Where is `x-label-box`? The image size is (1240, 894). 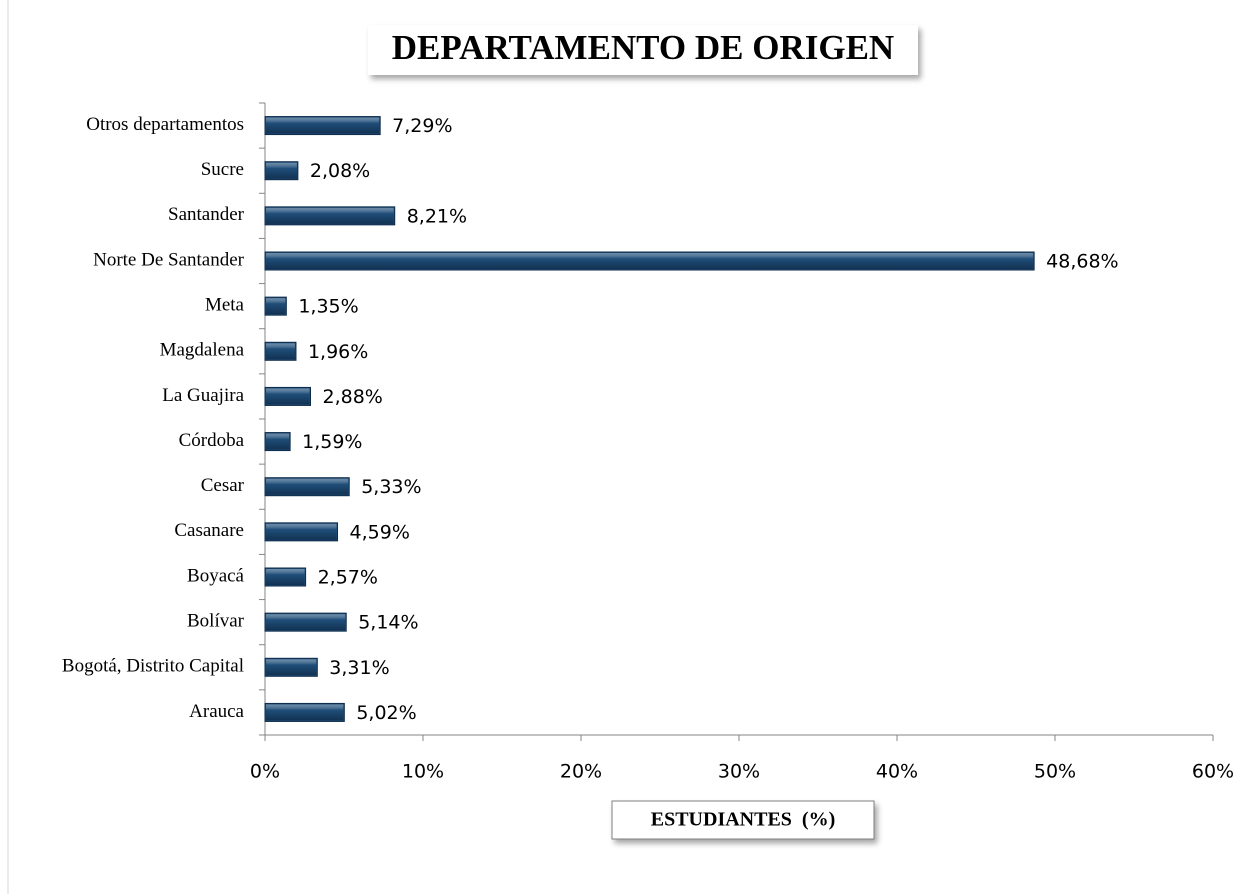 x-label-box is located at coordinates (743, 820).